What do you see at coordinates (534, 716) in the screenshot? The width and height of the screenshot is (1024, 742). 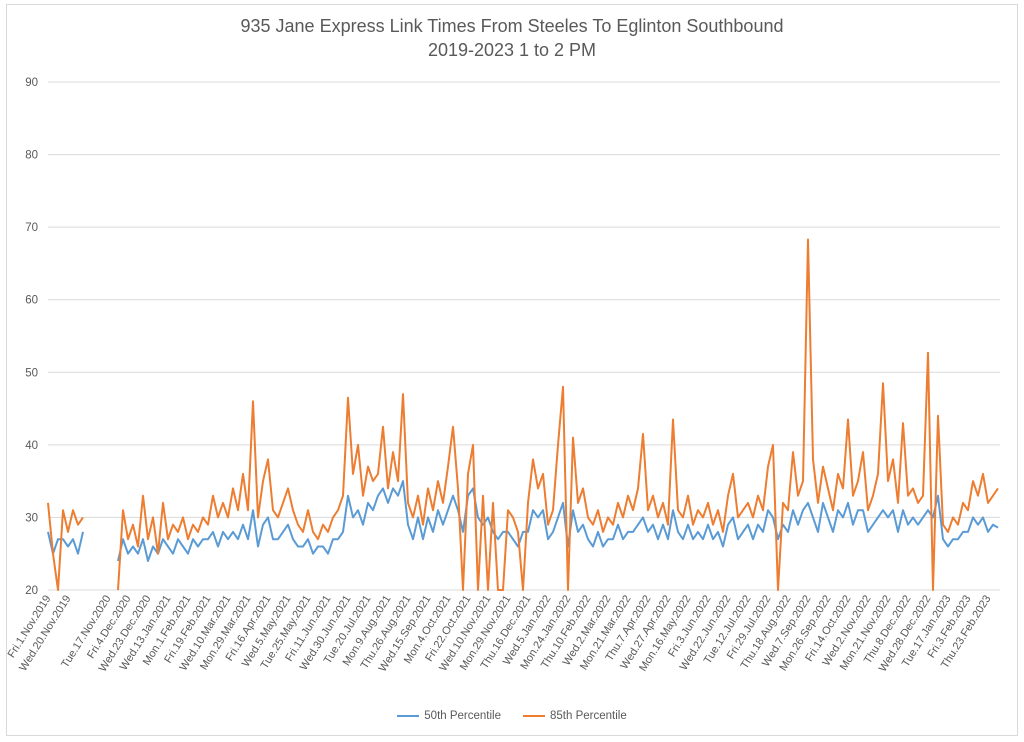 I see `legend-swatch-orange` at bounding box center [534, 716].